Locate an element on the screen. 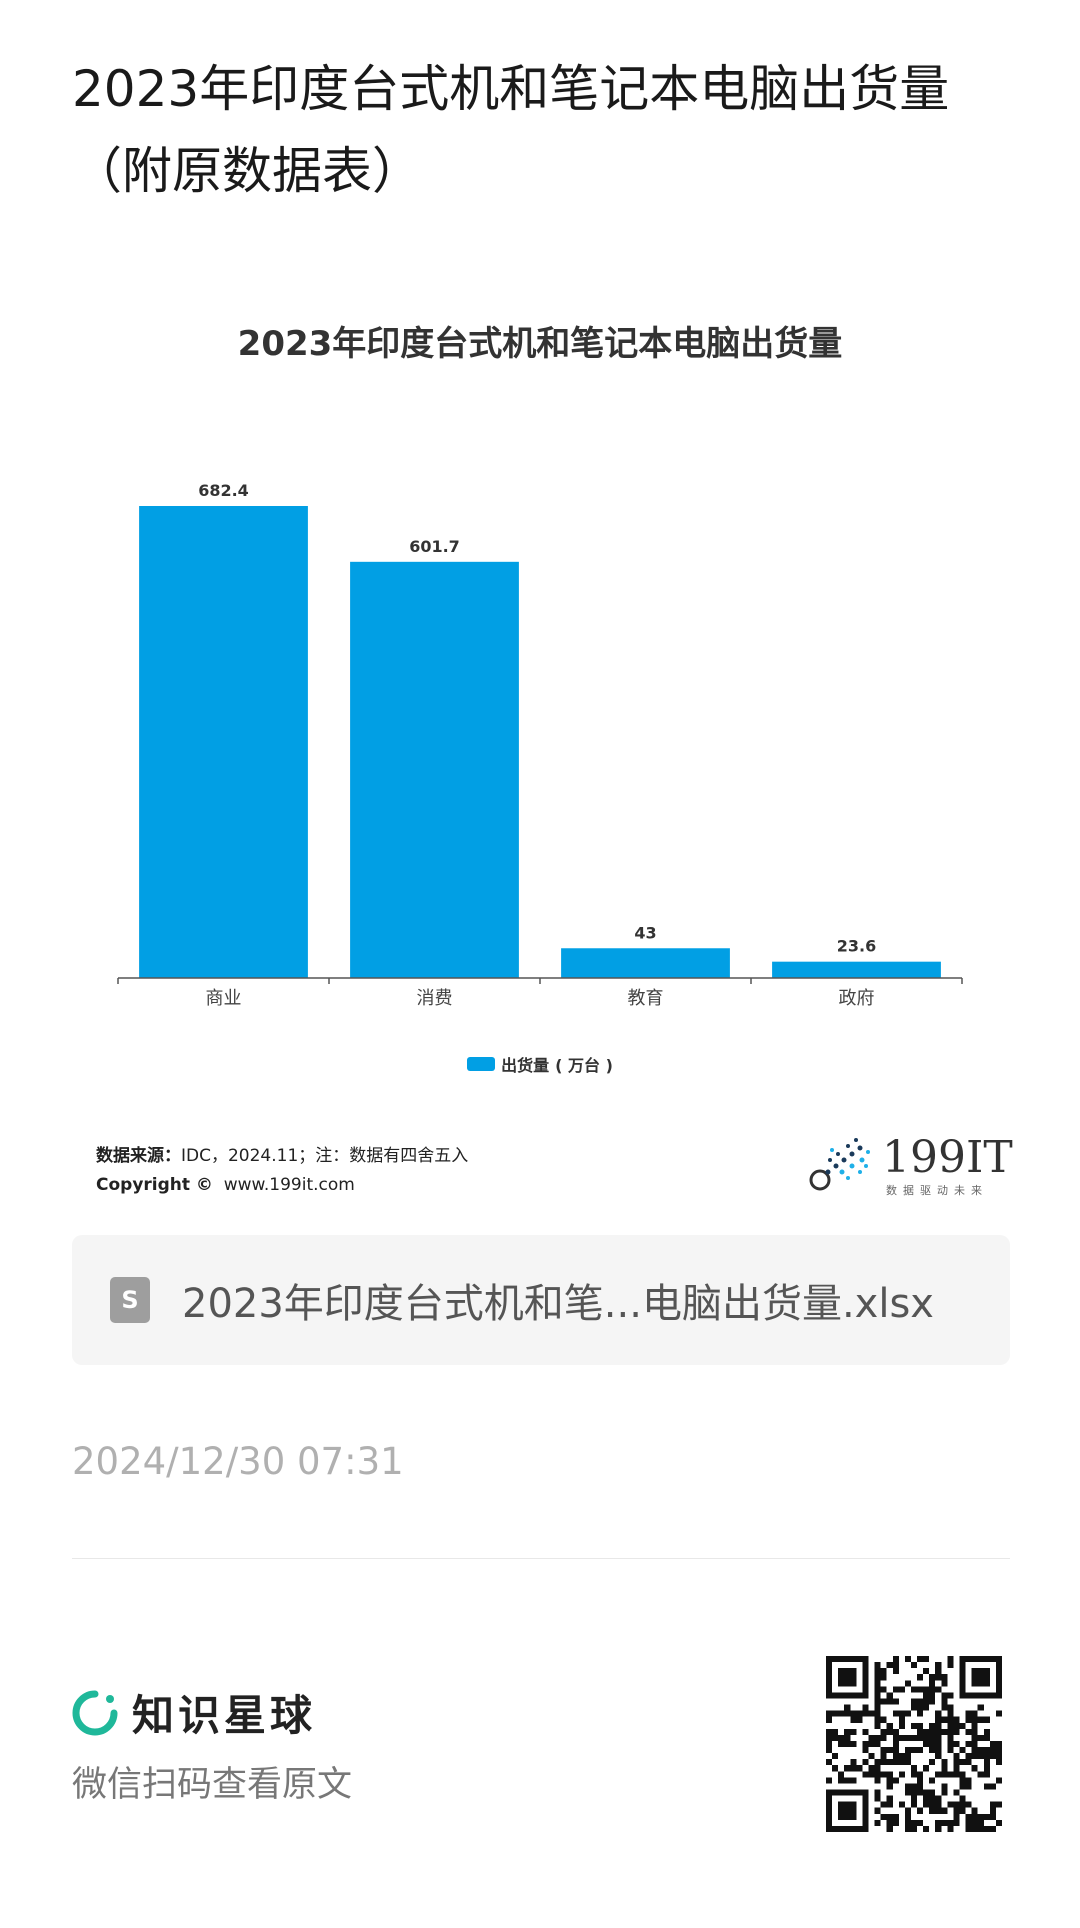 The image size is (1080, 1928). legend-swatch is located at coordinates (481, 1064).